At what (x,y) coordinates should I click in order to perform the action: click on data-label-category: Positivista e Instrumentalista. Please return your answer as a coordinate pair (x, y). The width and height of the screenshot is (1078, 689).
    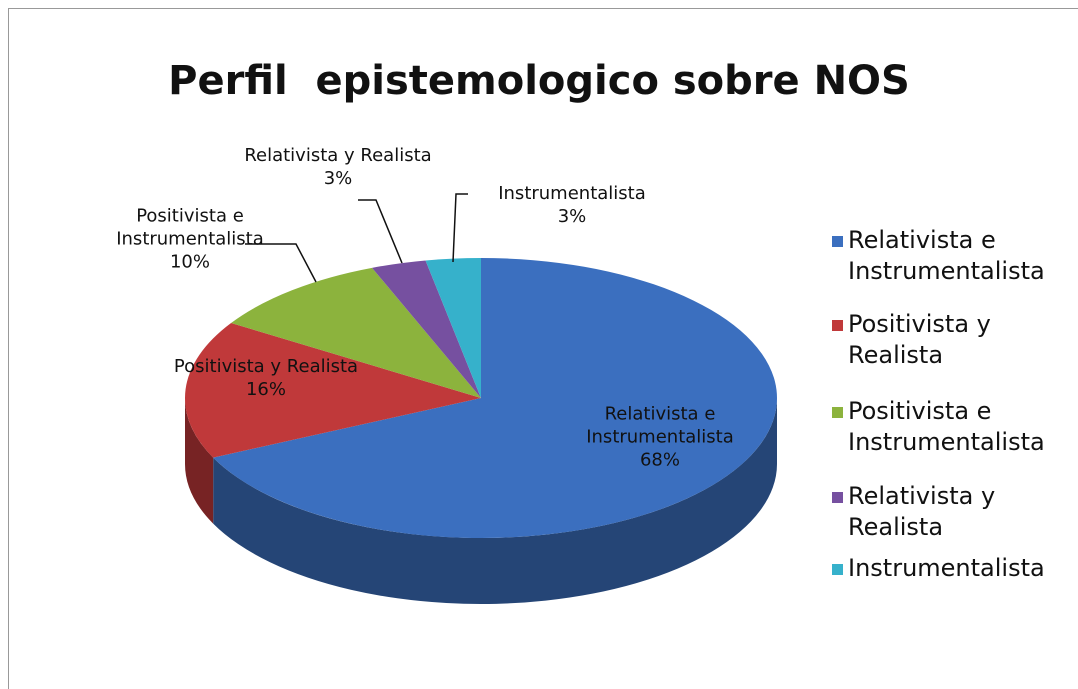
    Looking at the image, I should click on (190, 227).